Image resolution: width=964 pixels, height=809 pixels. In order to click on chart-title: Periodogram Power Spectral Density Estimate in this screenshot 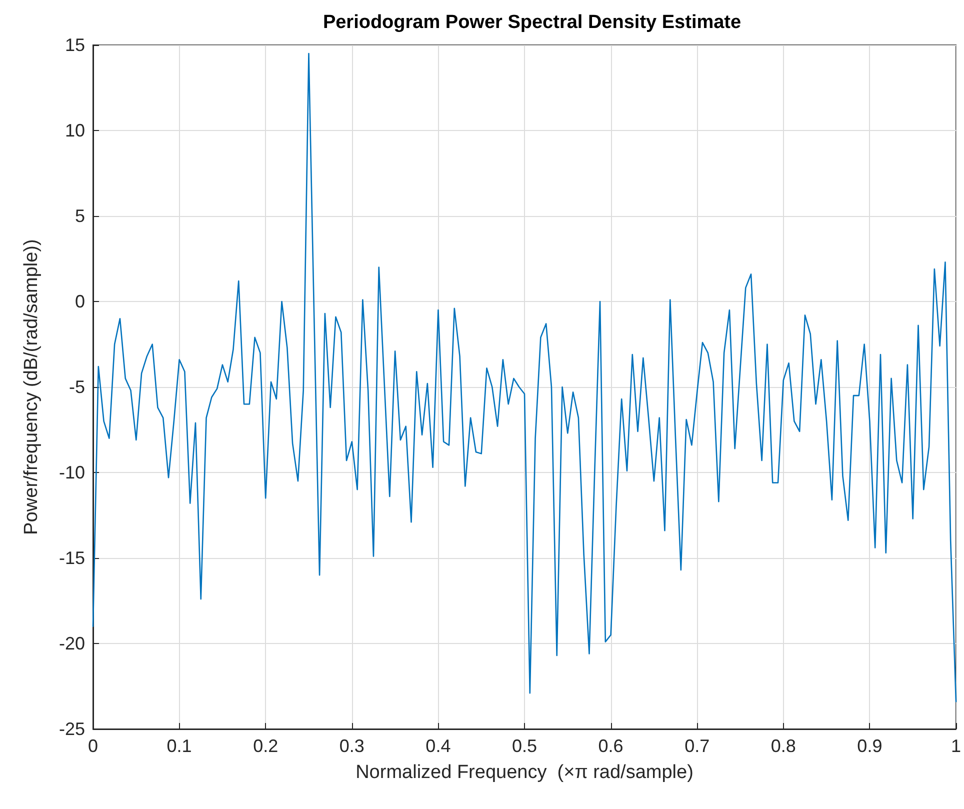, I will do `click(532, 22)`.